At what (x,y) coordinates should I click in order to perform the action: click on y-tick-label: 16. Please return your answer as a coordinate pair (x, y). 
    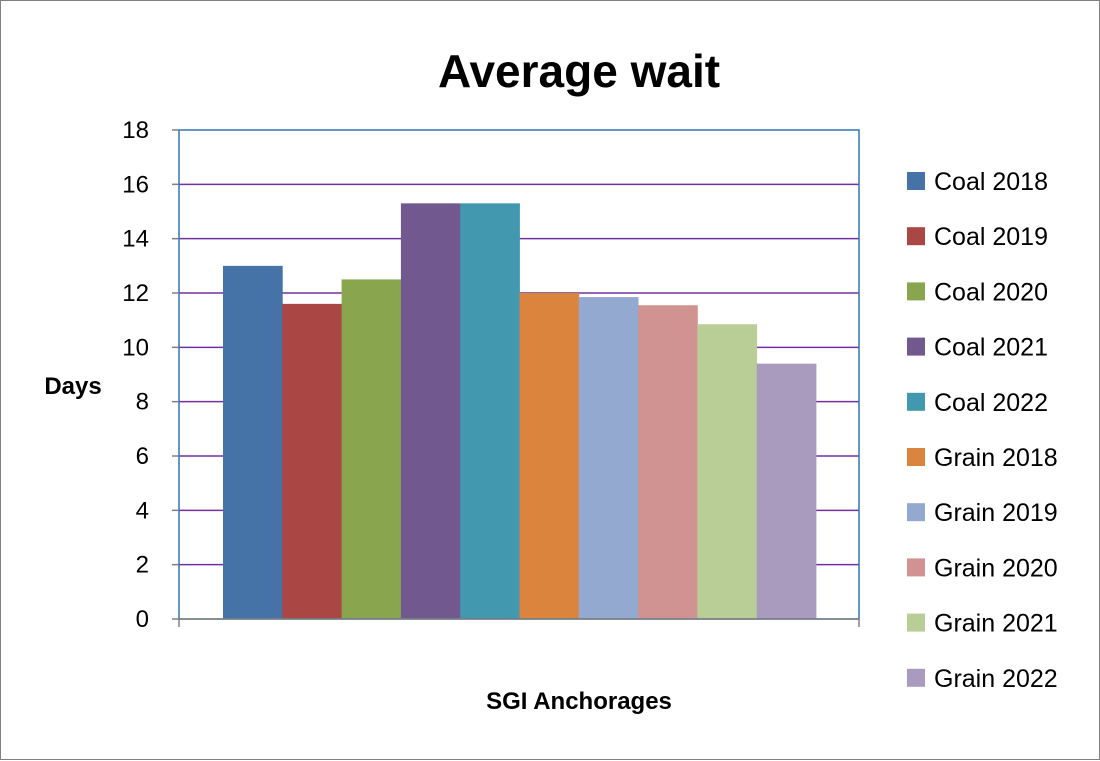
    Looking at the image, I should click on (135, 184).